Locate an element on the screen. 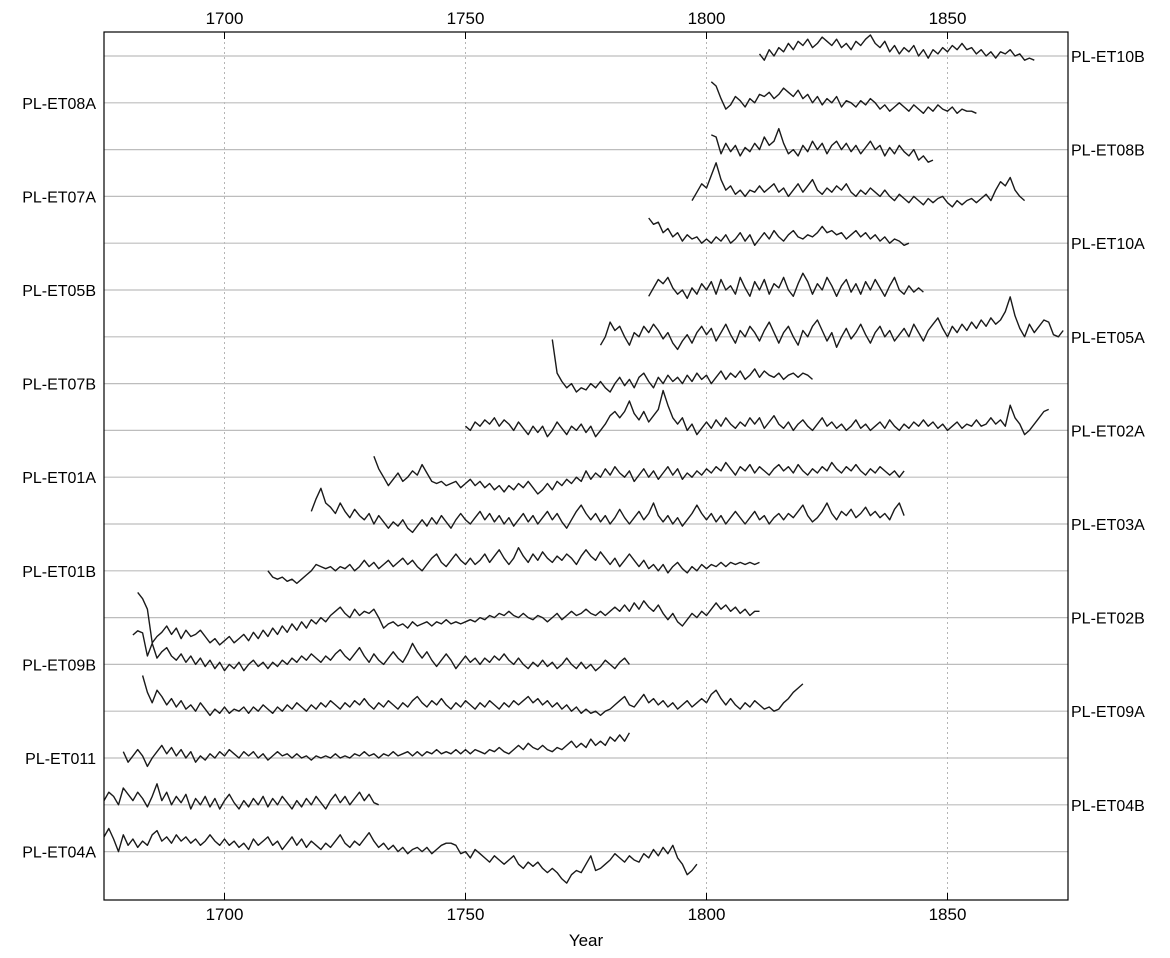 Image resolution: width=1170 pixels, height=958 pixels. series-label-pl-et10b: PL-ET10B is located at coordinates (1108, 57).